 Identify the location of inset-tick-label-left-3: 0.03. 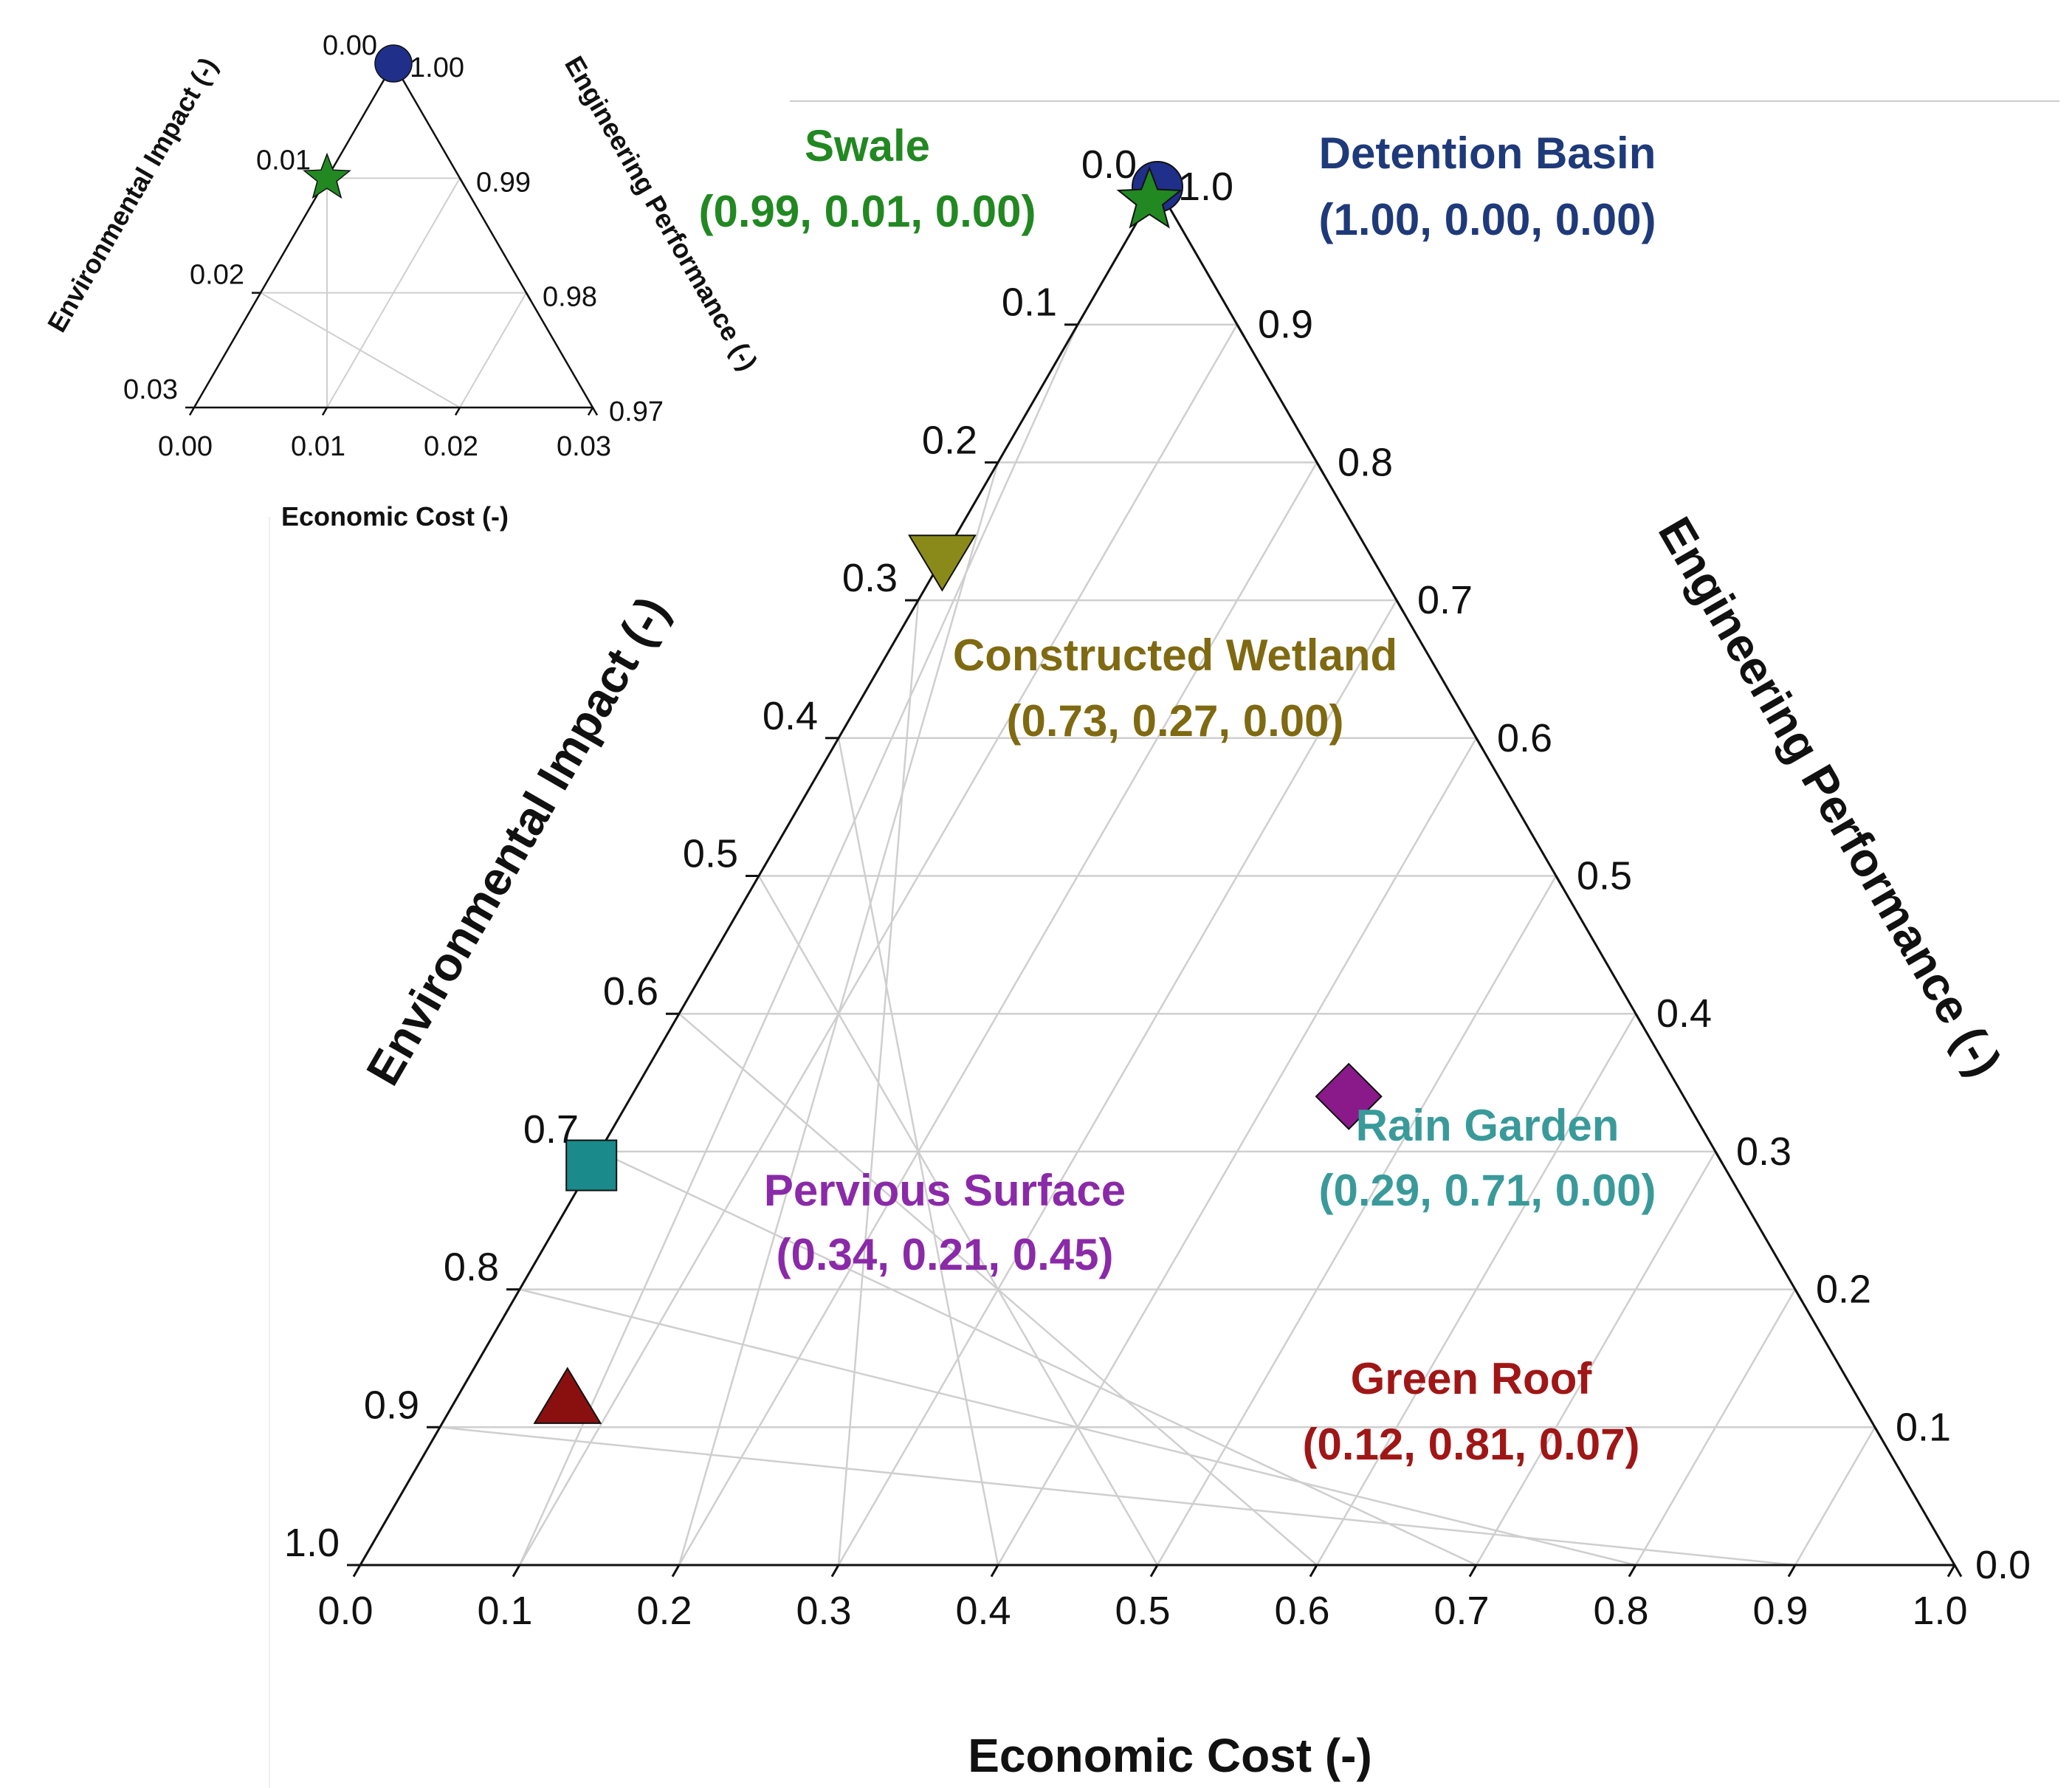
(151, 389).